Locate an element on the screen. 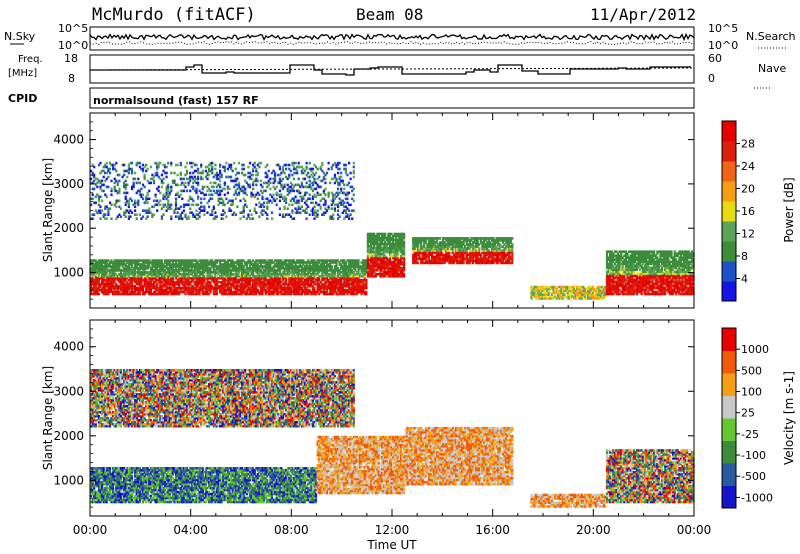 The height and width of the screenshot is (554, 800). sky-noise-panel: N.Sky 10^5 10^0 10^5 10^0 N.Search is located at coordinates (400, 37).